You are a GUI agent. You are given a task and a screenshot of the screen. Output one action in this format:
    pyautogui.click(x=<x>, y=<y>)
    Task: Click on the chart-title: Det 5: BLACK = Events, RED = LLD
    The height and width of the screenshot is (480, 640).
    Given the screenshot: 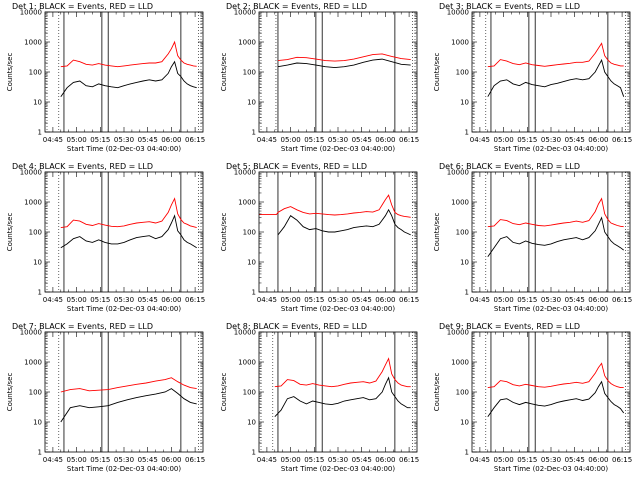 What is the action you would take?
    pyautogui.click(x=296, y=166)
    